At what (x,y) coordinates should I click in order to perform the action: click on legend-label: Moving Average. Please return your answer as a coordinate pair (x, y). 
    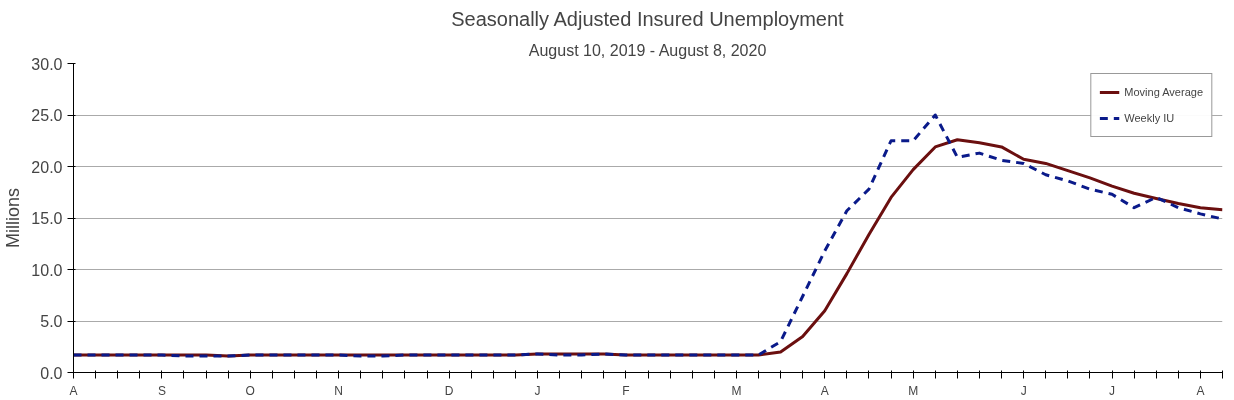
    Looking at the image, I should click on (1163, 92).